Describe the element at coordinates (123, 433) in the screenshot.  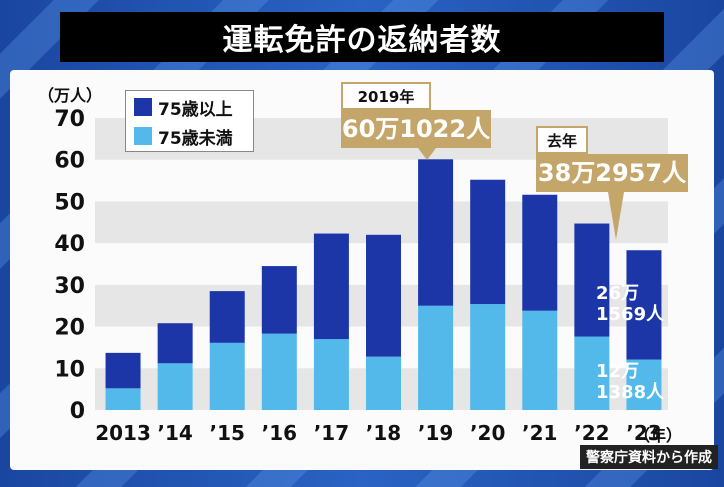
I see `x-tick-label: 2013` at that location.